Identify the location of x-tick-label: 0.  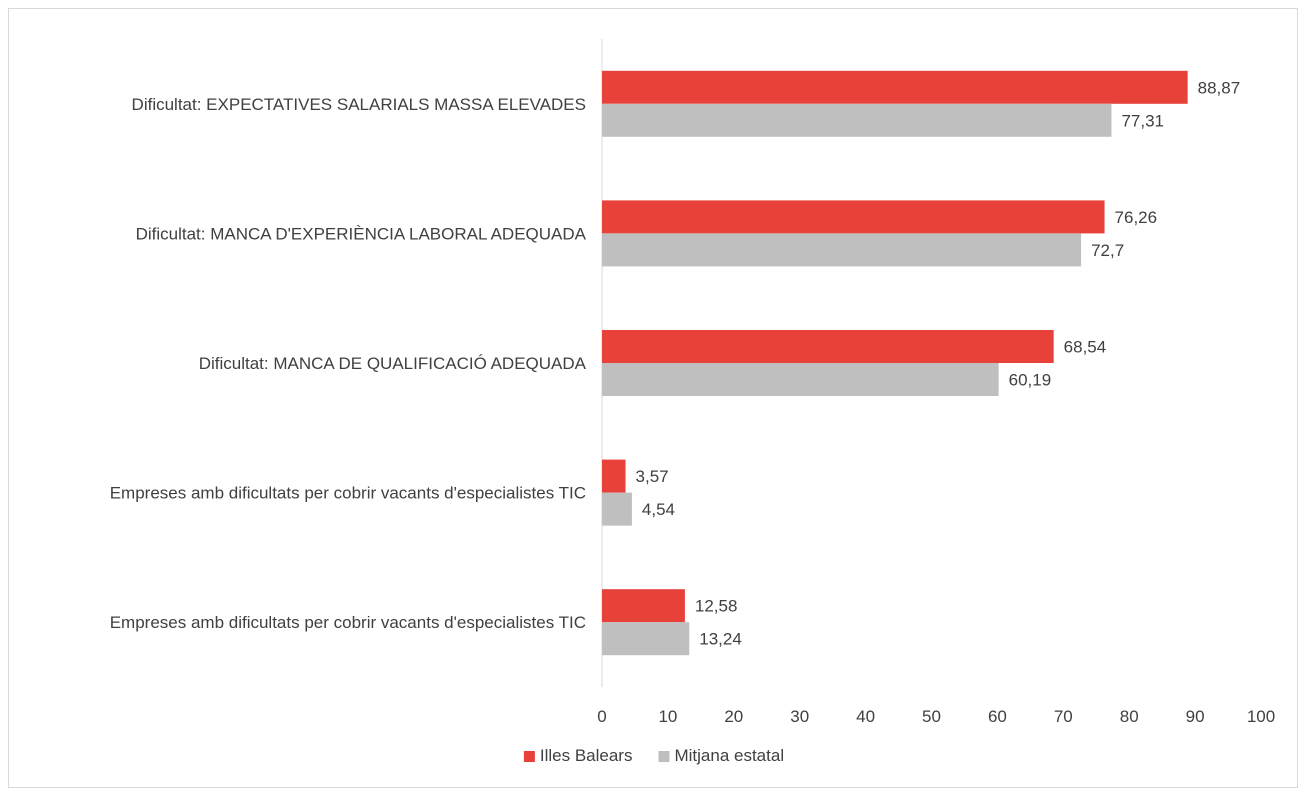
(601, 716).